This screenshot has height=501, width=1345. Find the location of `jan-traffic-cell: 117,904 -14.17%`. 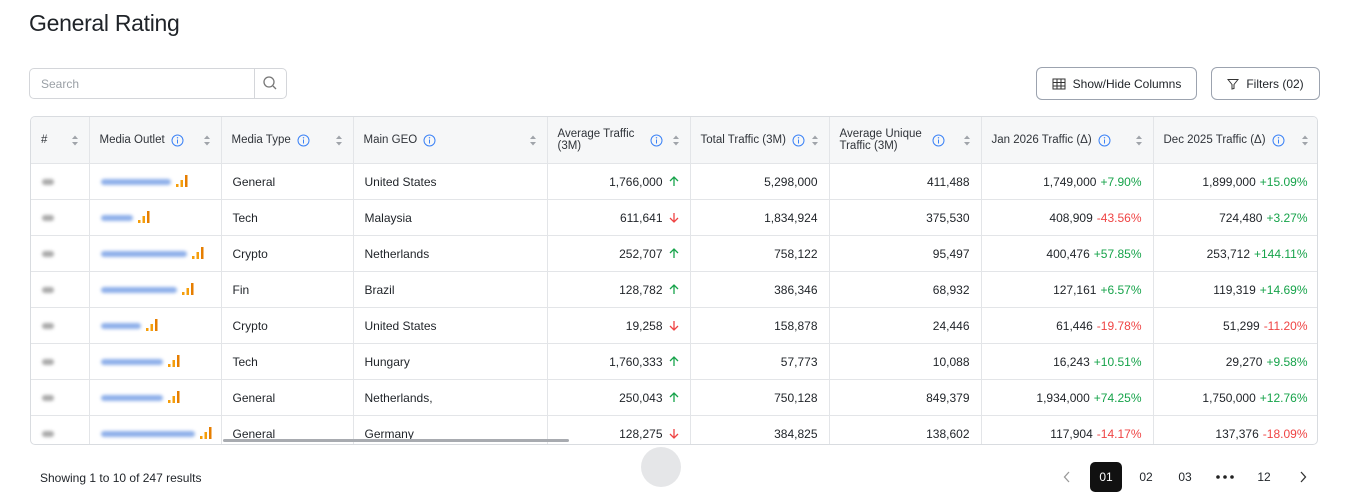

jan-traffic-cell: 117,904 -14.17% is located at coordinates (1067, 429).